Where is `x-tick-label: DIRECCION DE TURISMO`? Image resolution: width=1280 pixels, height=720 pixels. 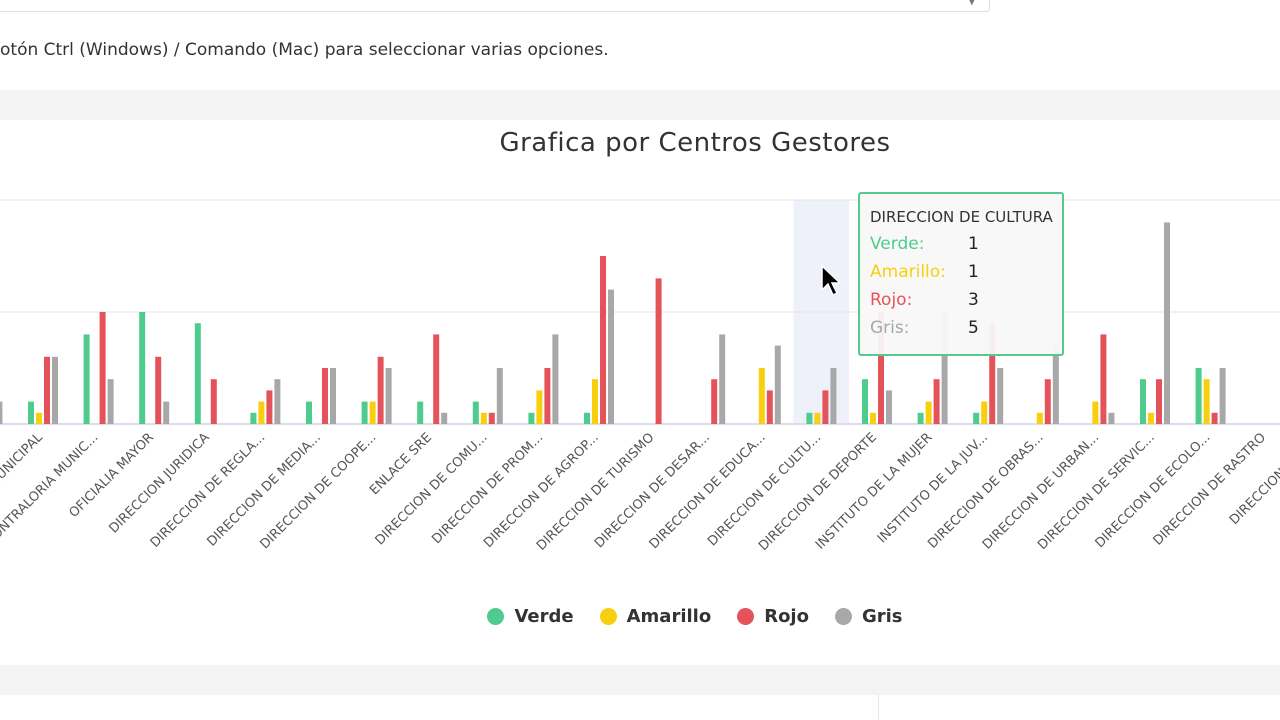 x-tick-label: DIRECCION DE TURISMO is located at coordinates (595, 491).